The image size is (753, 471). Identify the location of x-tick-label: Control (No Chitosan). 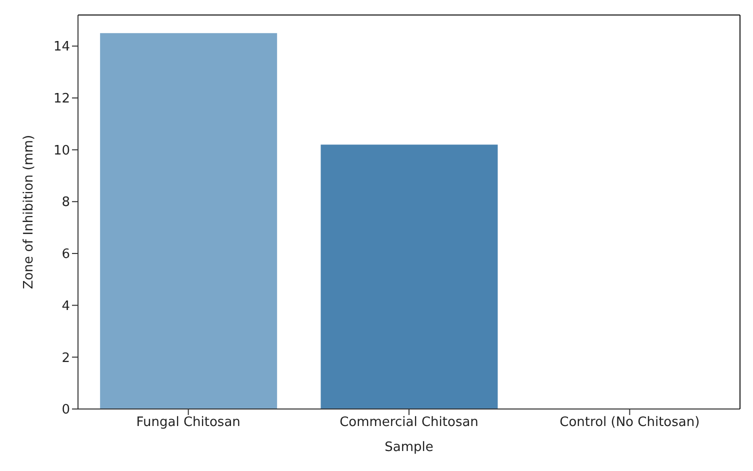
(630, 422).